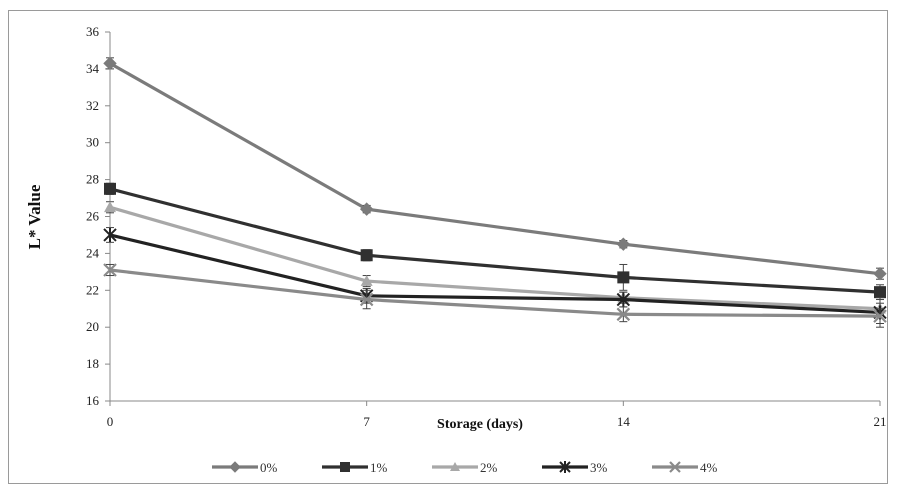 The height and width of the screenshot is (490, 898). Describe the element at coordinates (624, 421) in the screenshot. I see `x-tick-label: 14` at that location.